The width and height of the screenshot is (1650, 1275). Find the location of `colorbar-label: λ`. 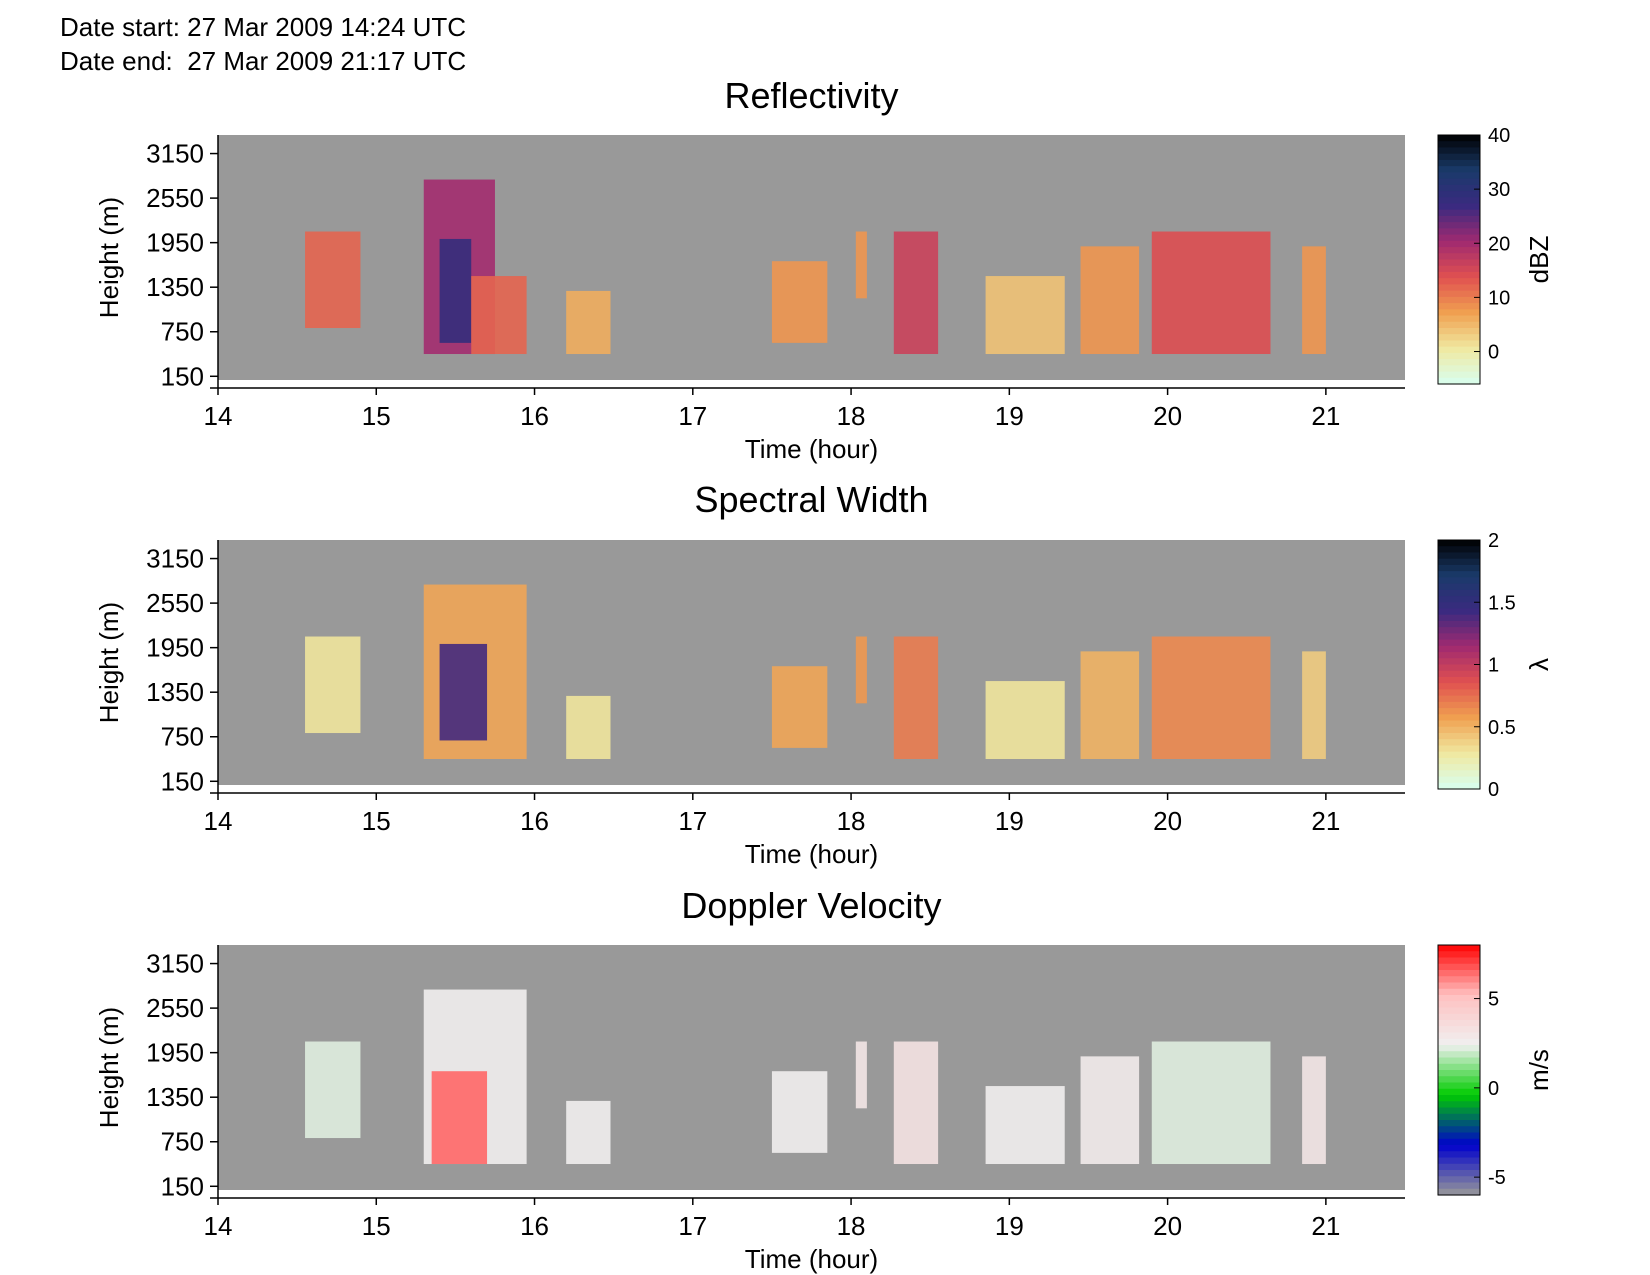

colorbar-label: λ is located at coordinates (1539, 664).